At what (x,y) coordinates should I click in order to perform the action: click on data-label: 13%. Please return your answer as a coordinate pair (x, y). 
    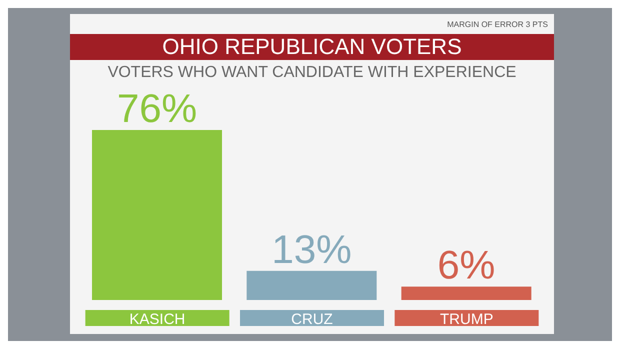
    Looking at the image, I should click on (312, 250).